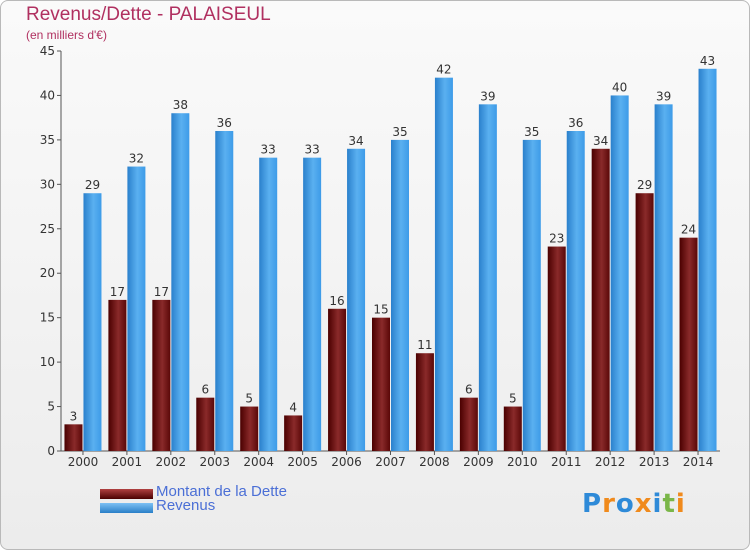 The image size is (750, 550). What do you see at coordinates (707, 61) in the screenshot?
I see `data-label-revenus: 43` at bounding box center [707, 61].